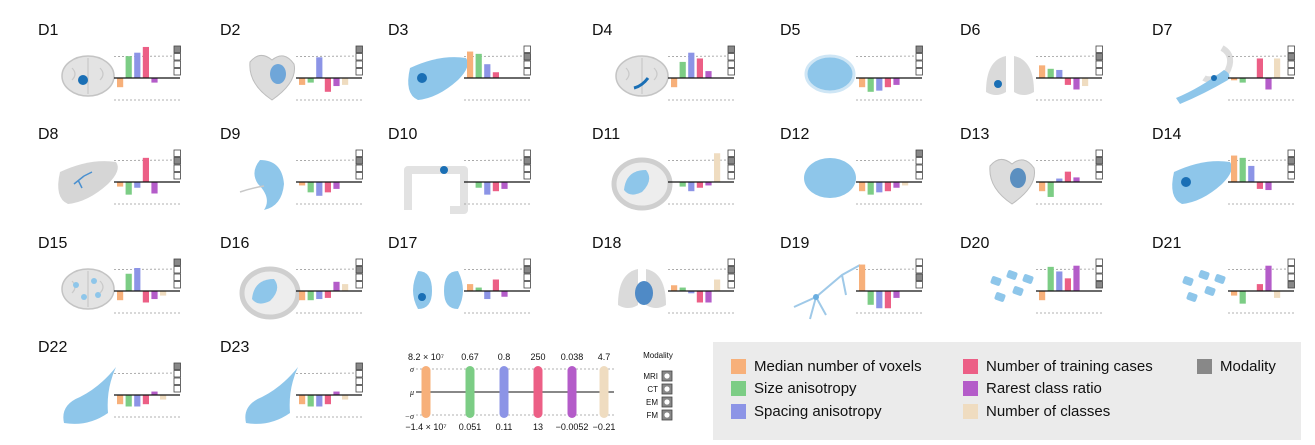 The width and height of the screenshot is (1315, 445). I want to click on key-top-label: 4.7, so click(604, 357).